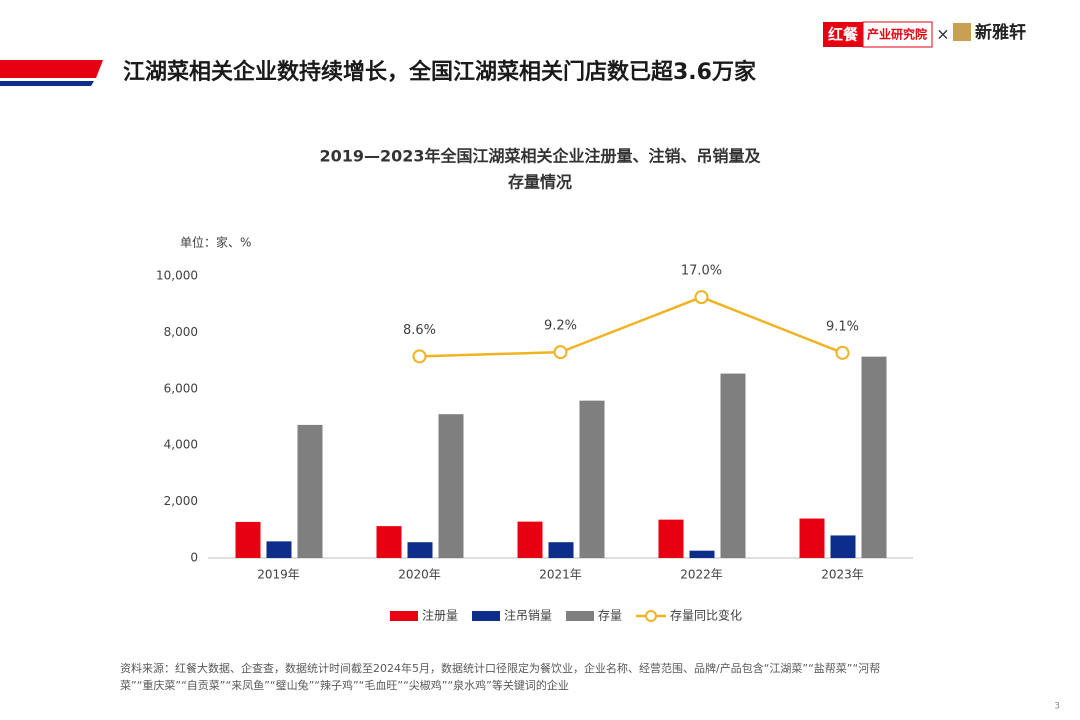 This screenshot has width=1080, height=720. Describe the element at coordinates (181, 501) in the screenshot. I see `y-tick-label: 2,000` at that location.